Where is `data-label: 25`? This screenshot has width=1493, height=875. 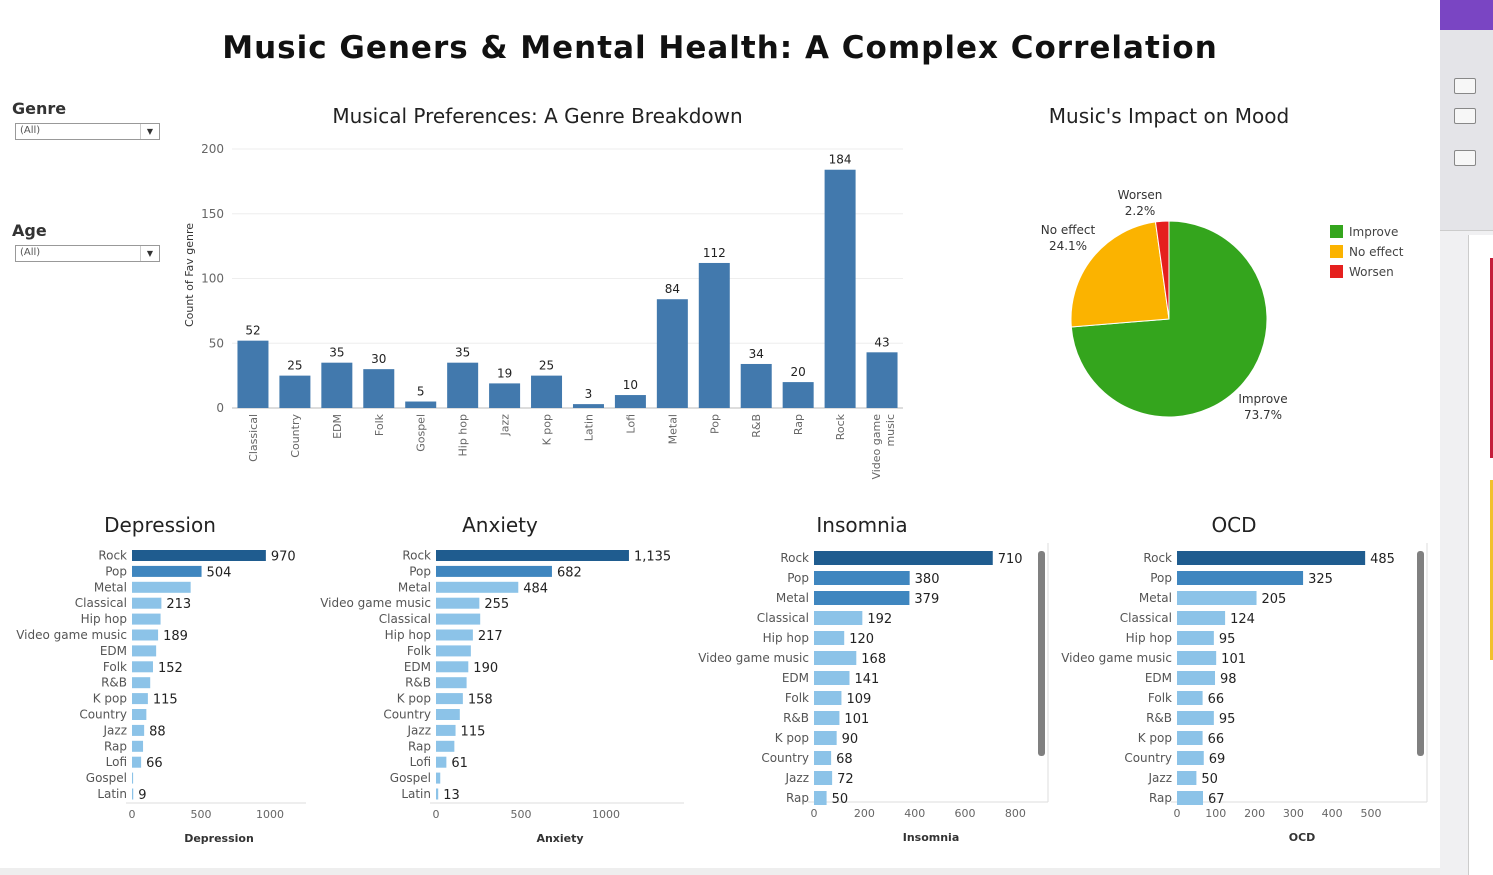
data-label: 25 is located at coordinates (546, 366).